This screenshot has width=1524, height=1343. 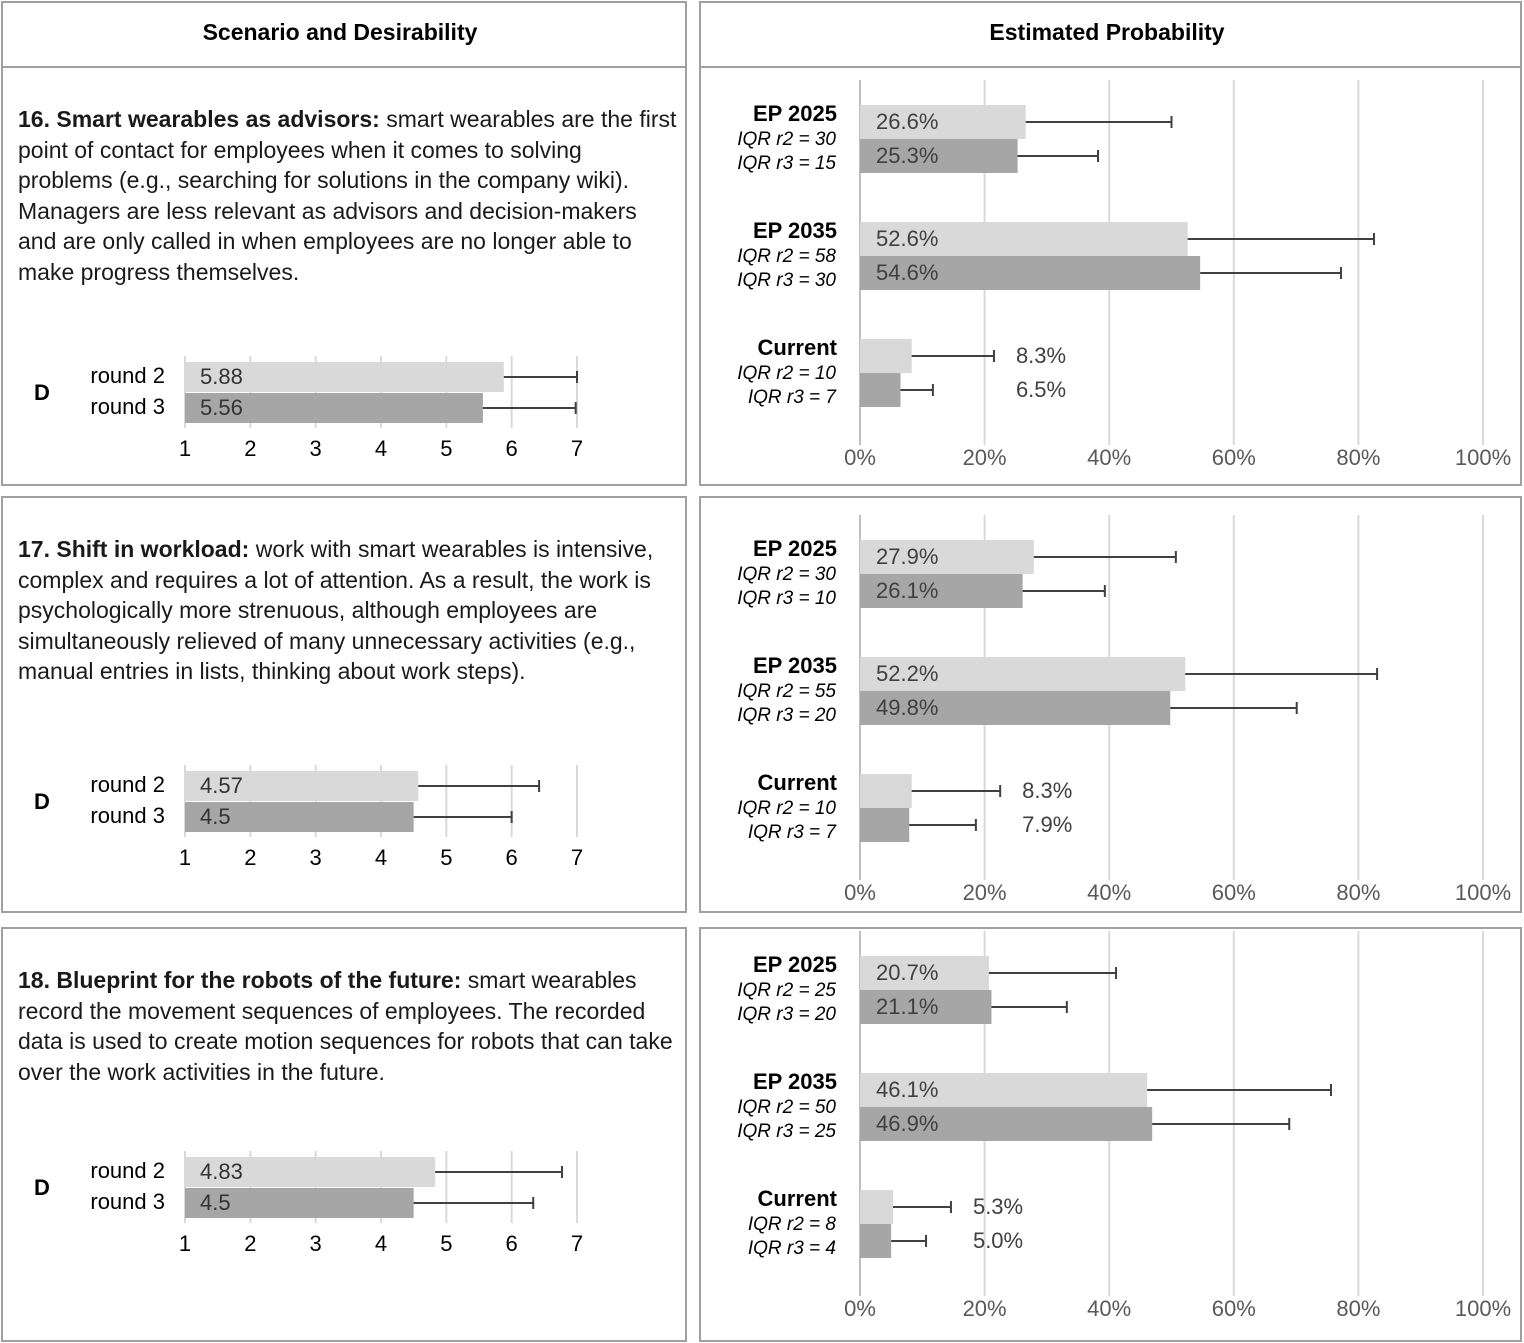 I want to click on value-label: 27.9%, so click(x=907, y=556).